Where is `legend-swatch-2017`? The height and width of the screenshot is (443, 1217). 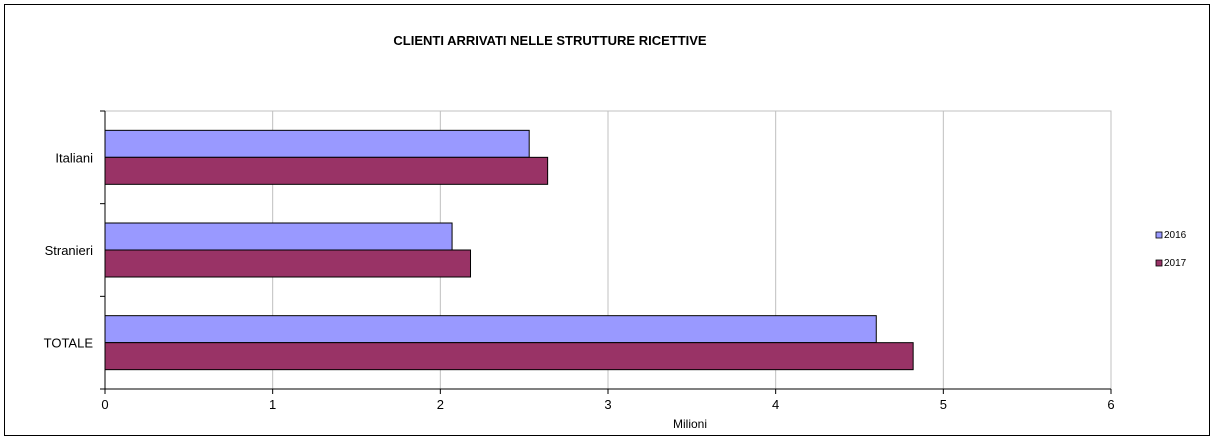
legend-swatch-2017 is located at coordinates (1159, 263).